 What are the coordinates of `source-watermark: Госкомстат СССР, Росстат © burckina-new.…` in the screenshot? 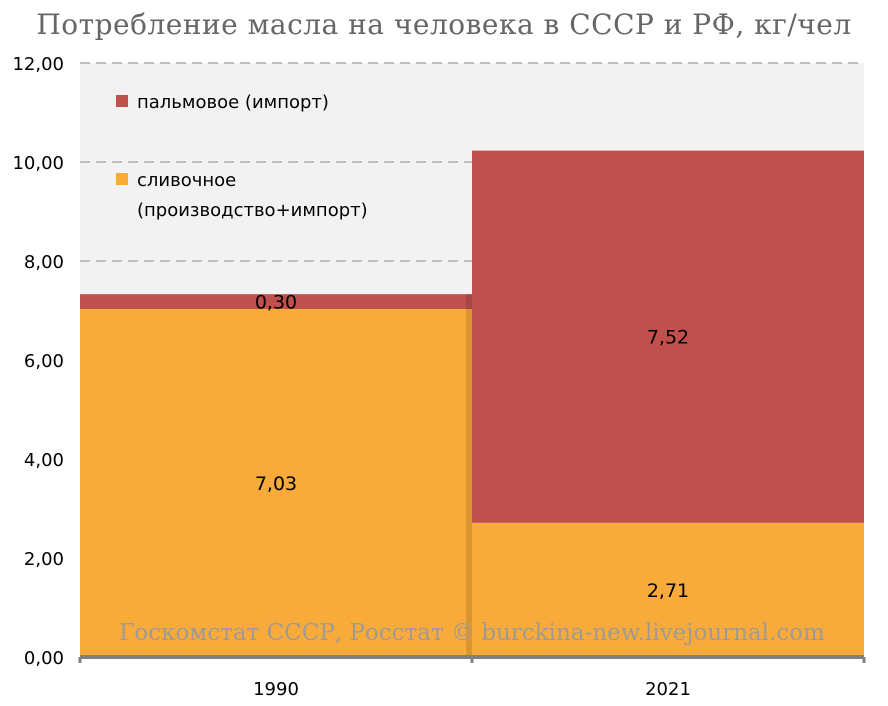 It's located at (472, 633).